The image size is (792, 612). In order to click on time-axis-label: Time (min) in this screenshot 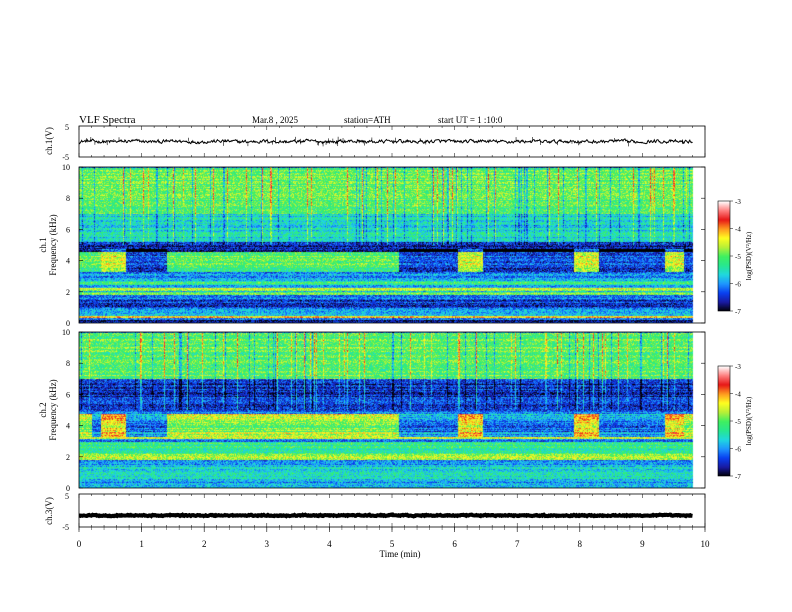, I will do `click(400, 554)`.